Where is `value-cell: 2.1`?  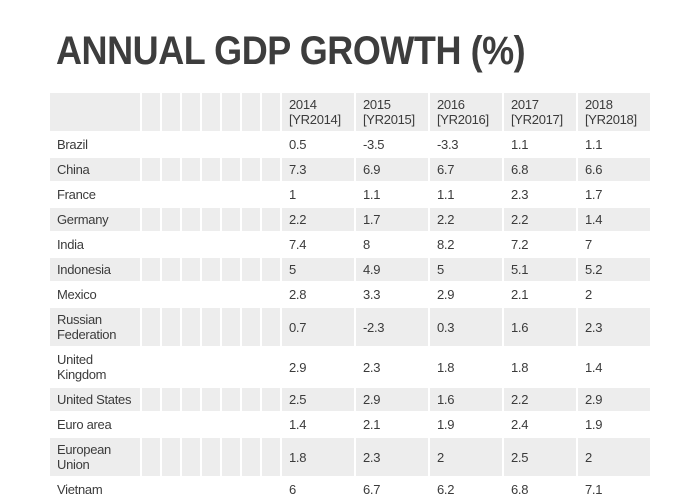 value-cell: 2.1 is located at coordinates (372, 424).